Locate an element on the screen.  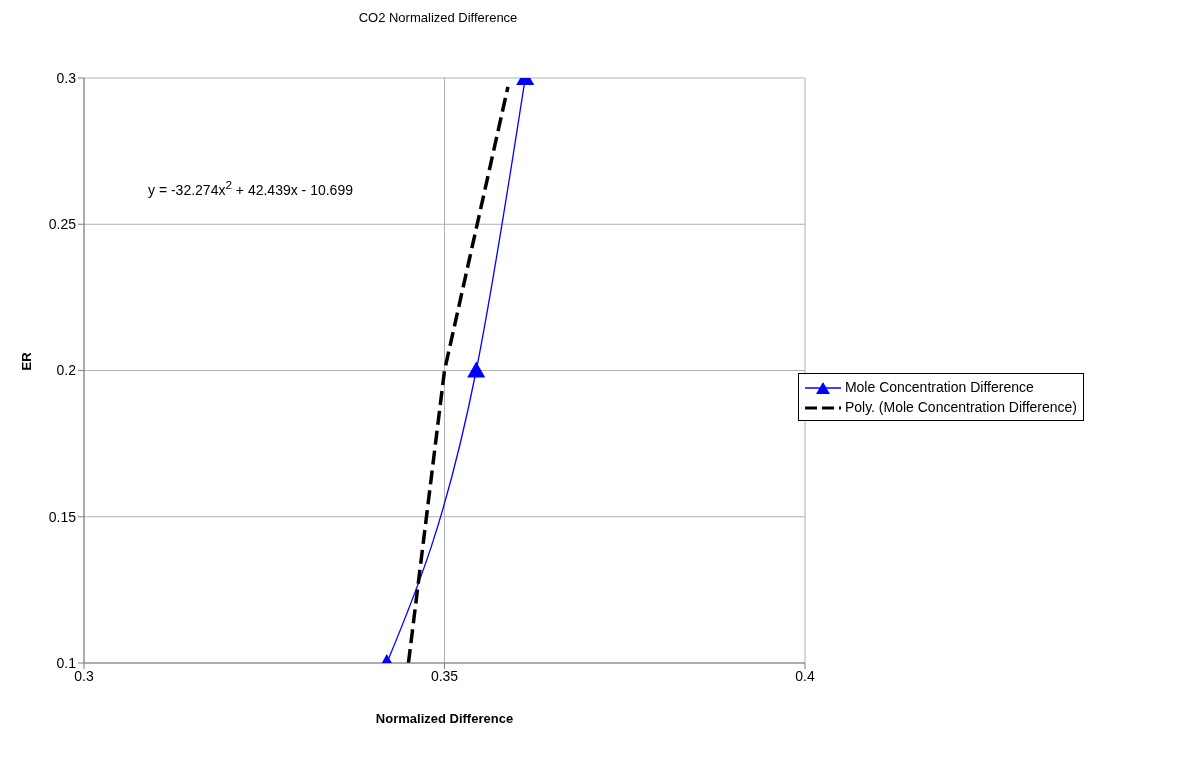
x-tick-label: 0.3 is located at coordinates (84, 675).